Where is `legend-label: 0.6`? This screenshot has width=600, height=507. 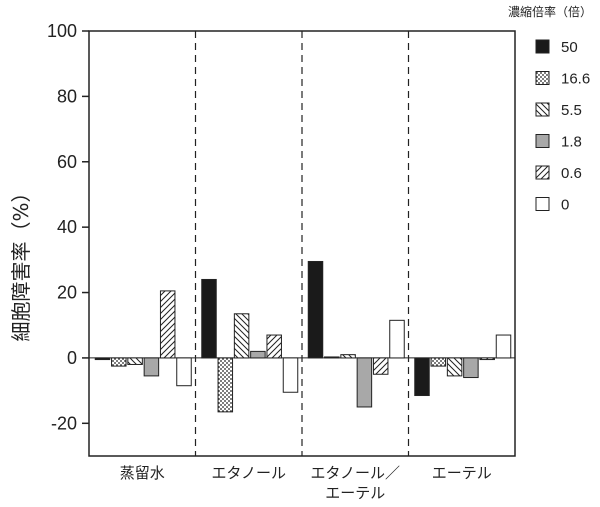 legend-label: 0.6 is located at coordinates (571, 173).